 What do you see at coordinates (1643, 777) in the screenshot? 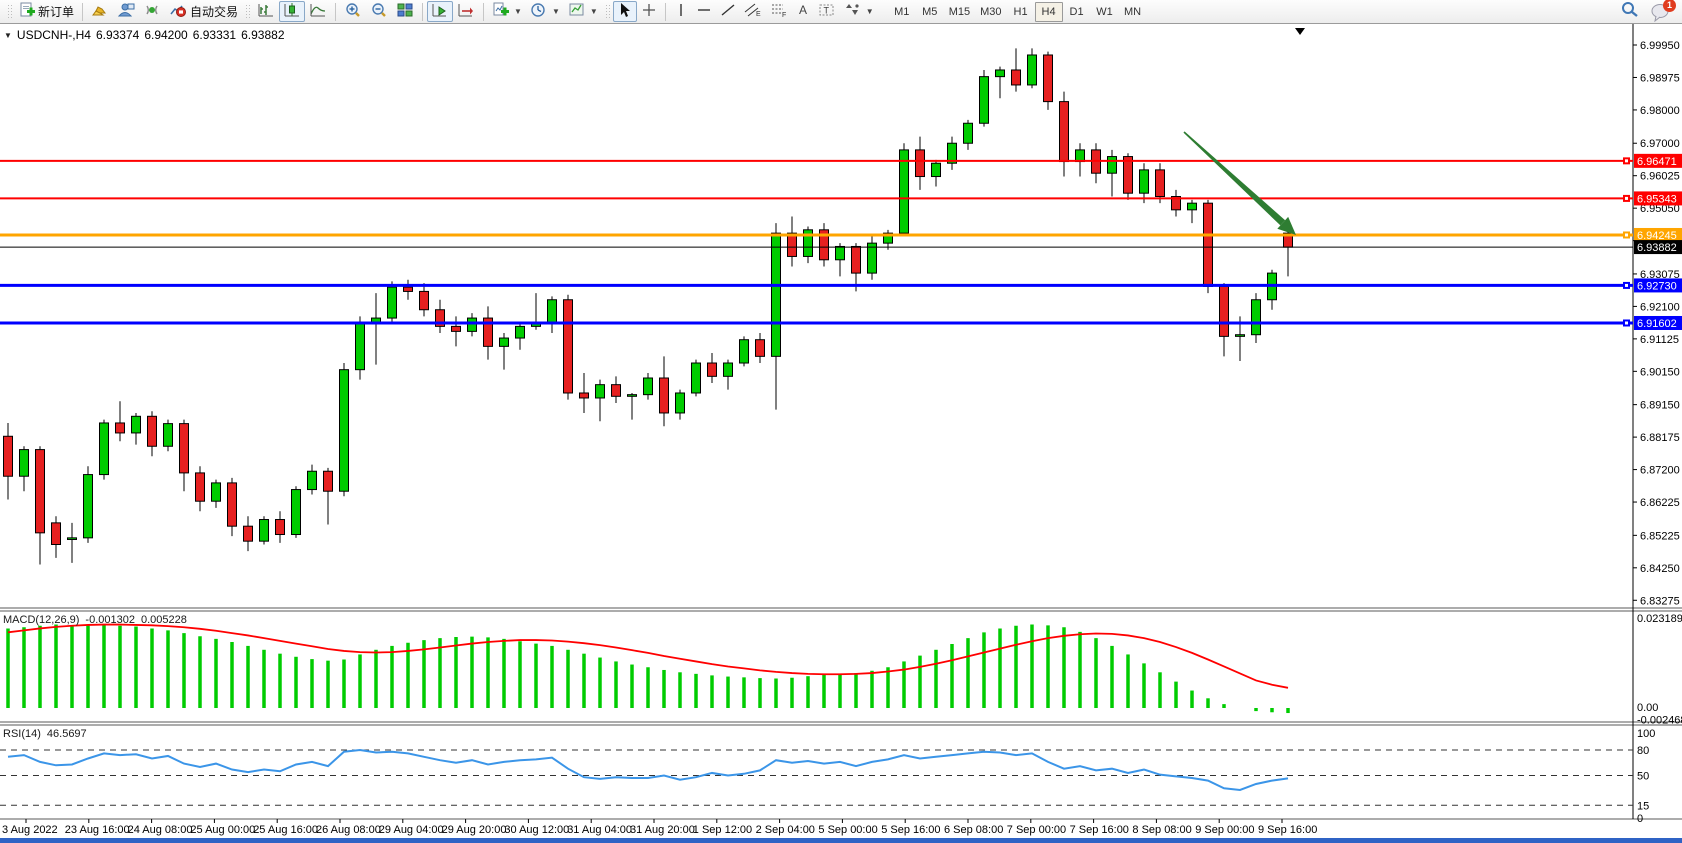
I see `rsi-axis-label: 50` at bounding box center [1643, 777].